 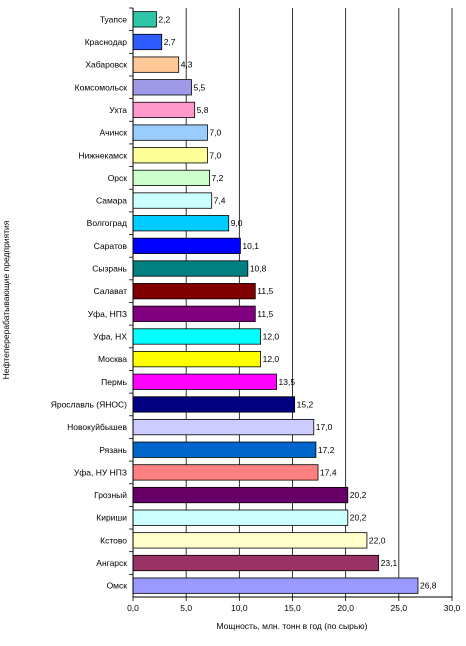 I want to click on x-tick-label: 20,0, so click(x=345, y=608).